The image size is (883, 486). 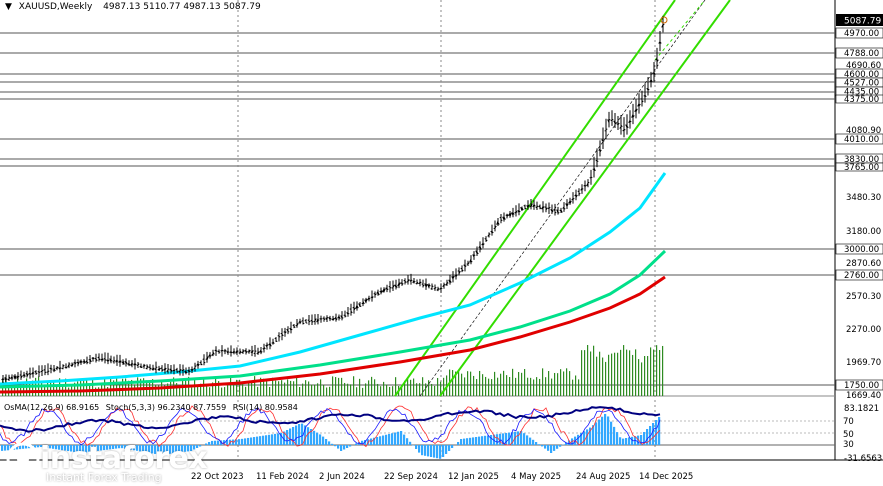 I want to click on low-value: 4987.13, so click(x=202, y=7).